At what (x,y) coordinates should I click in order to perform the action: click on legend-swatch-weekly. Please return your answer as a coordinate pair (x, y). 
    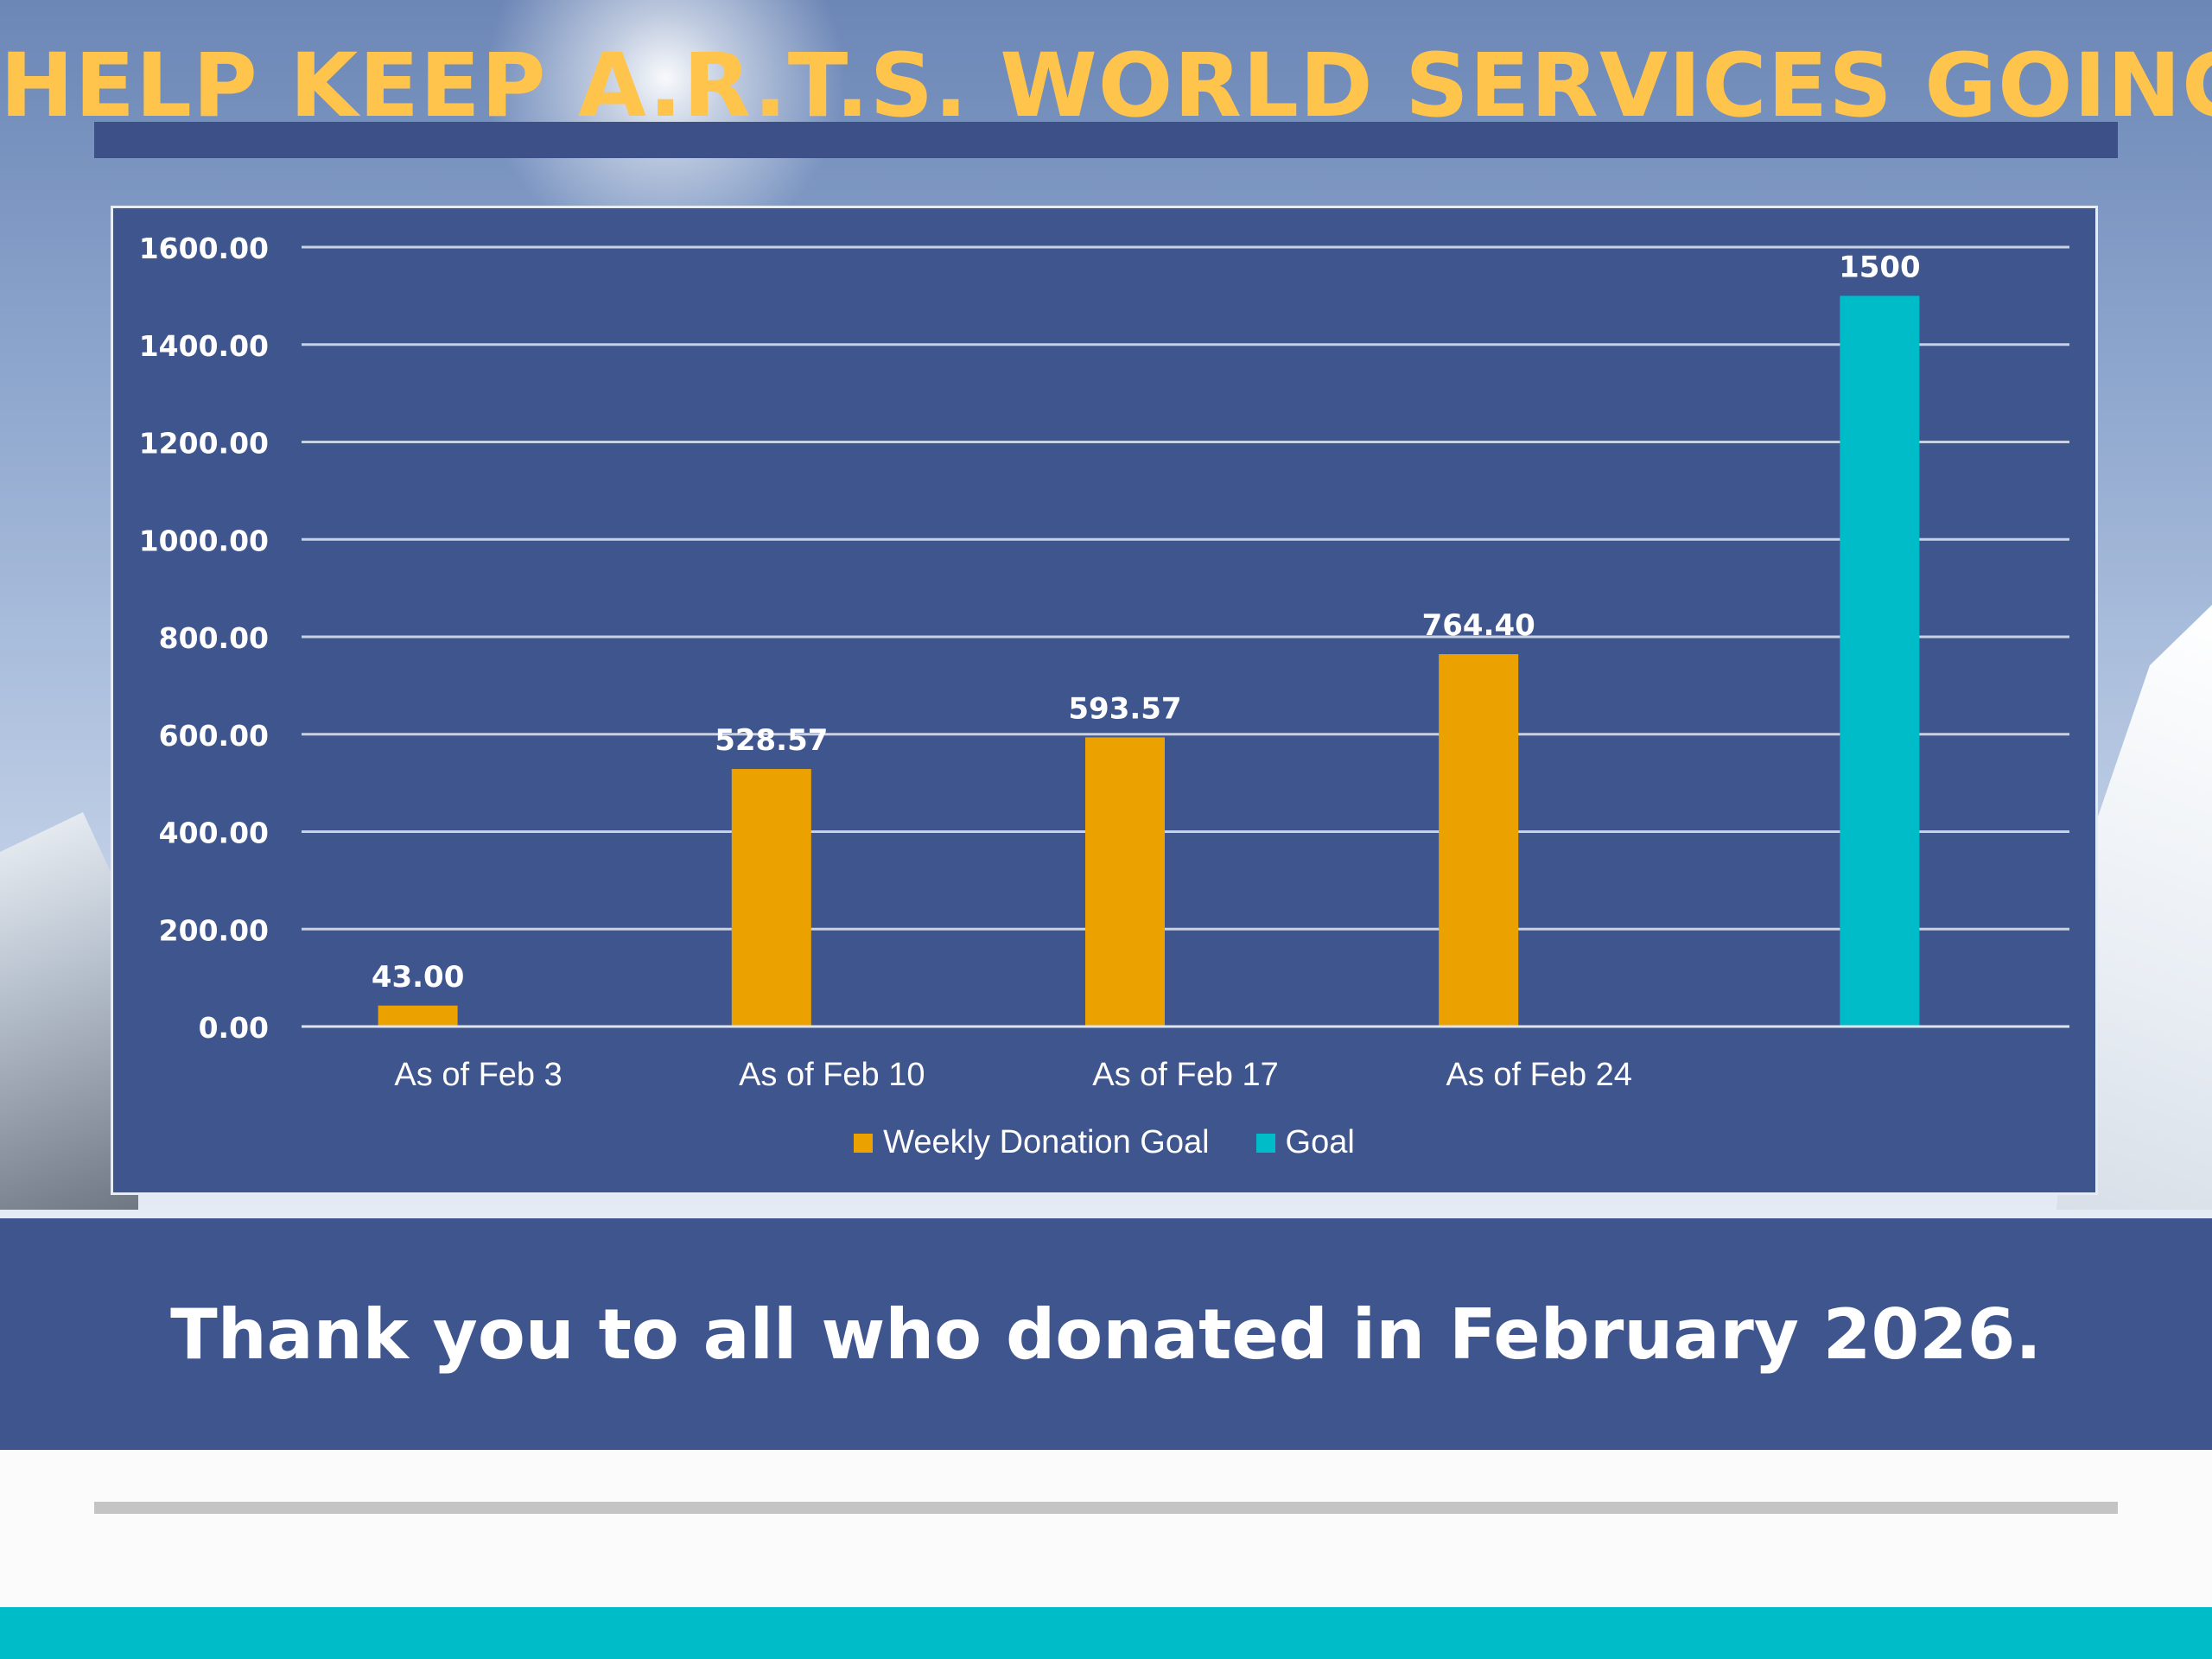
    Looking at the image, I should click on (864, 1143).